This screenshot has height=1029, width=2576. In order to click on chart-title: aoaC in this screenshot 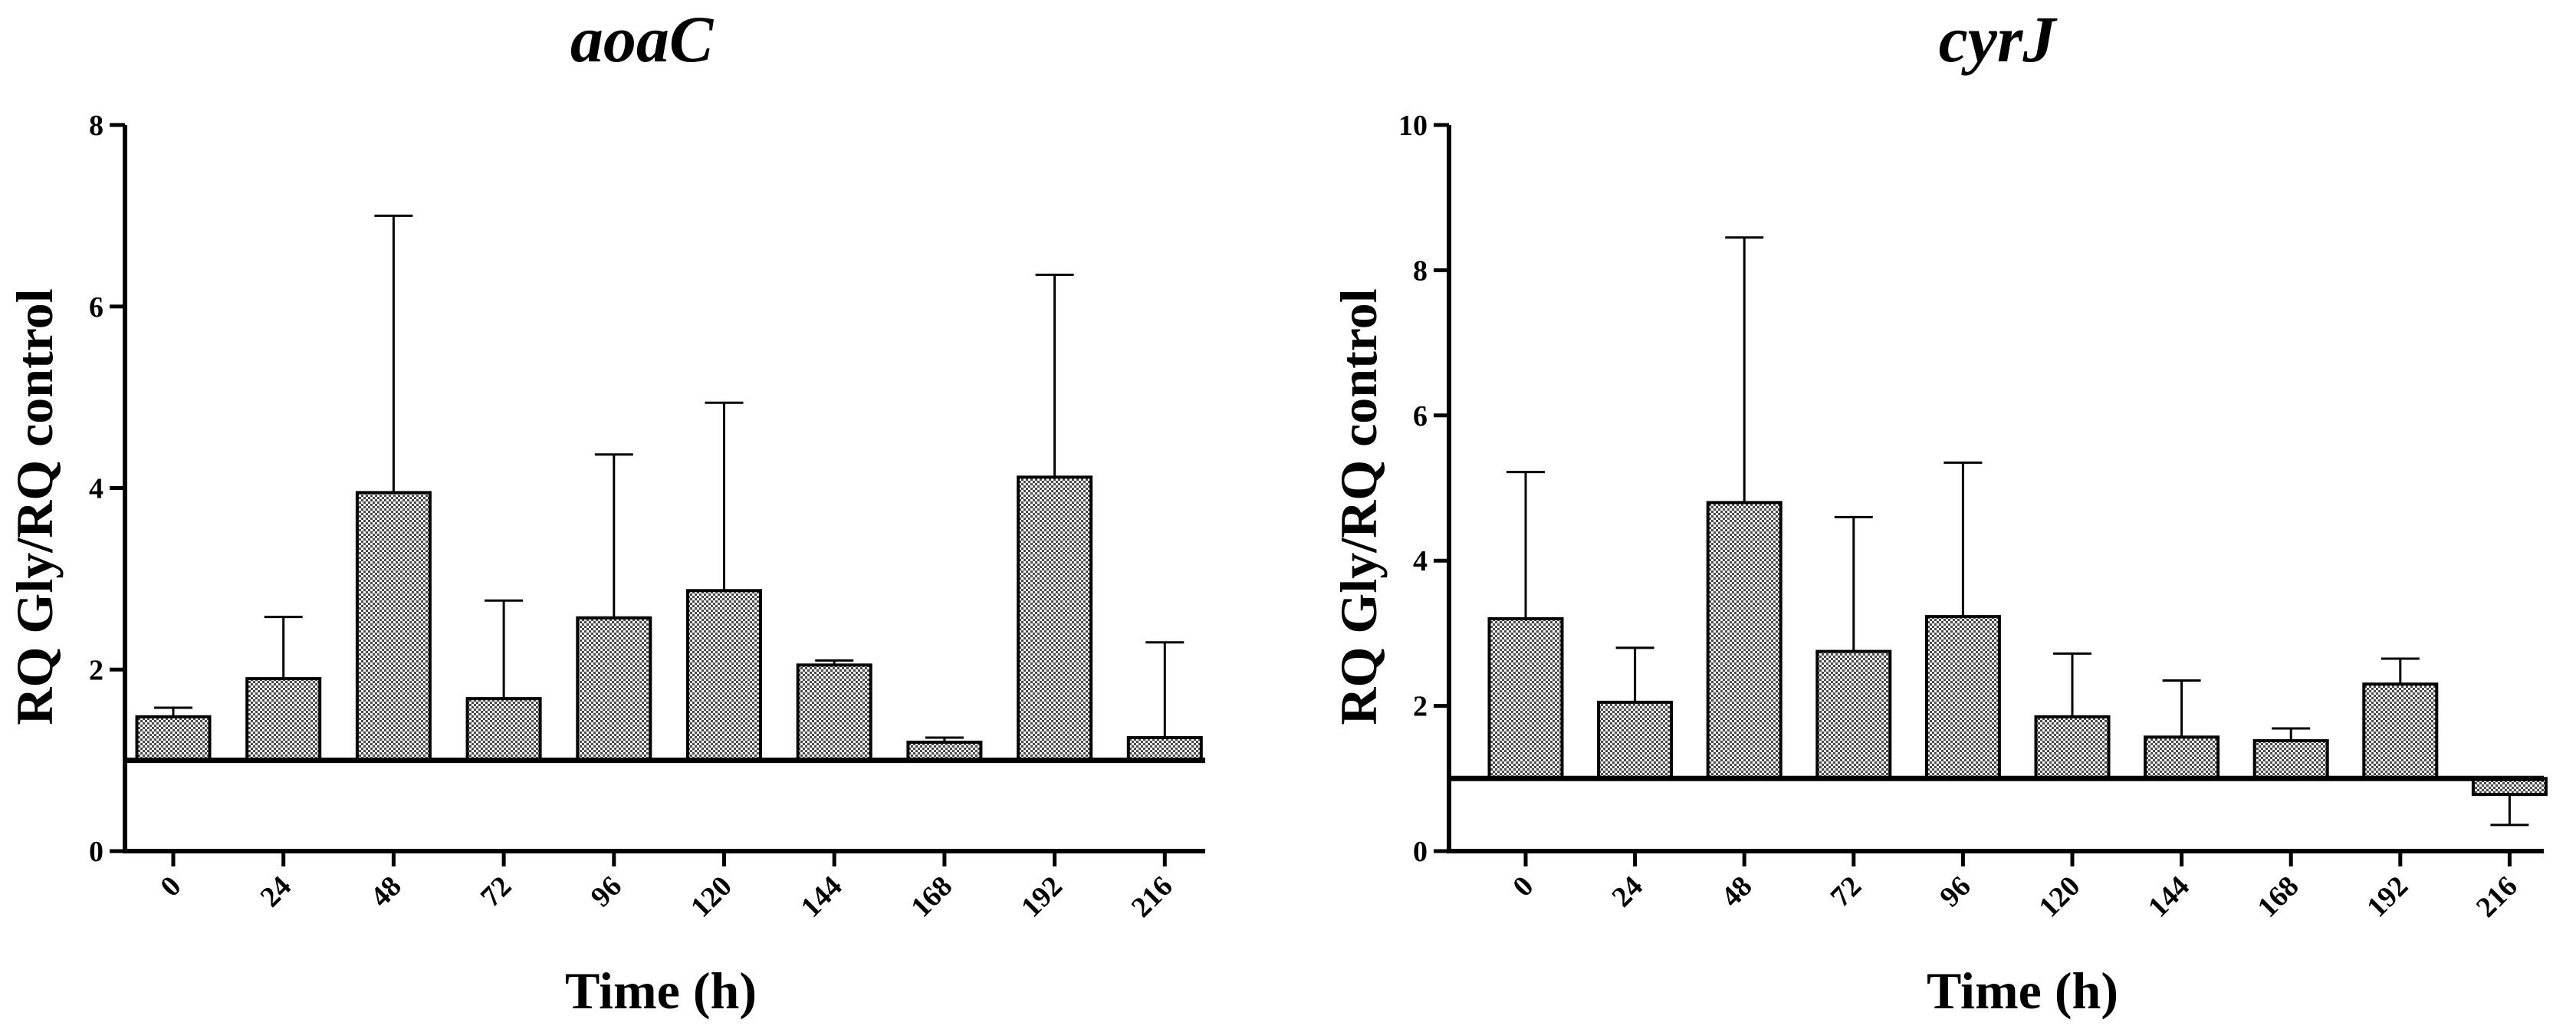, I will do `click(643, 39)`.